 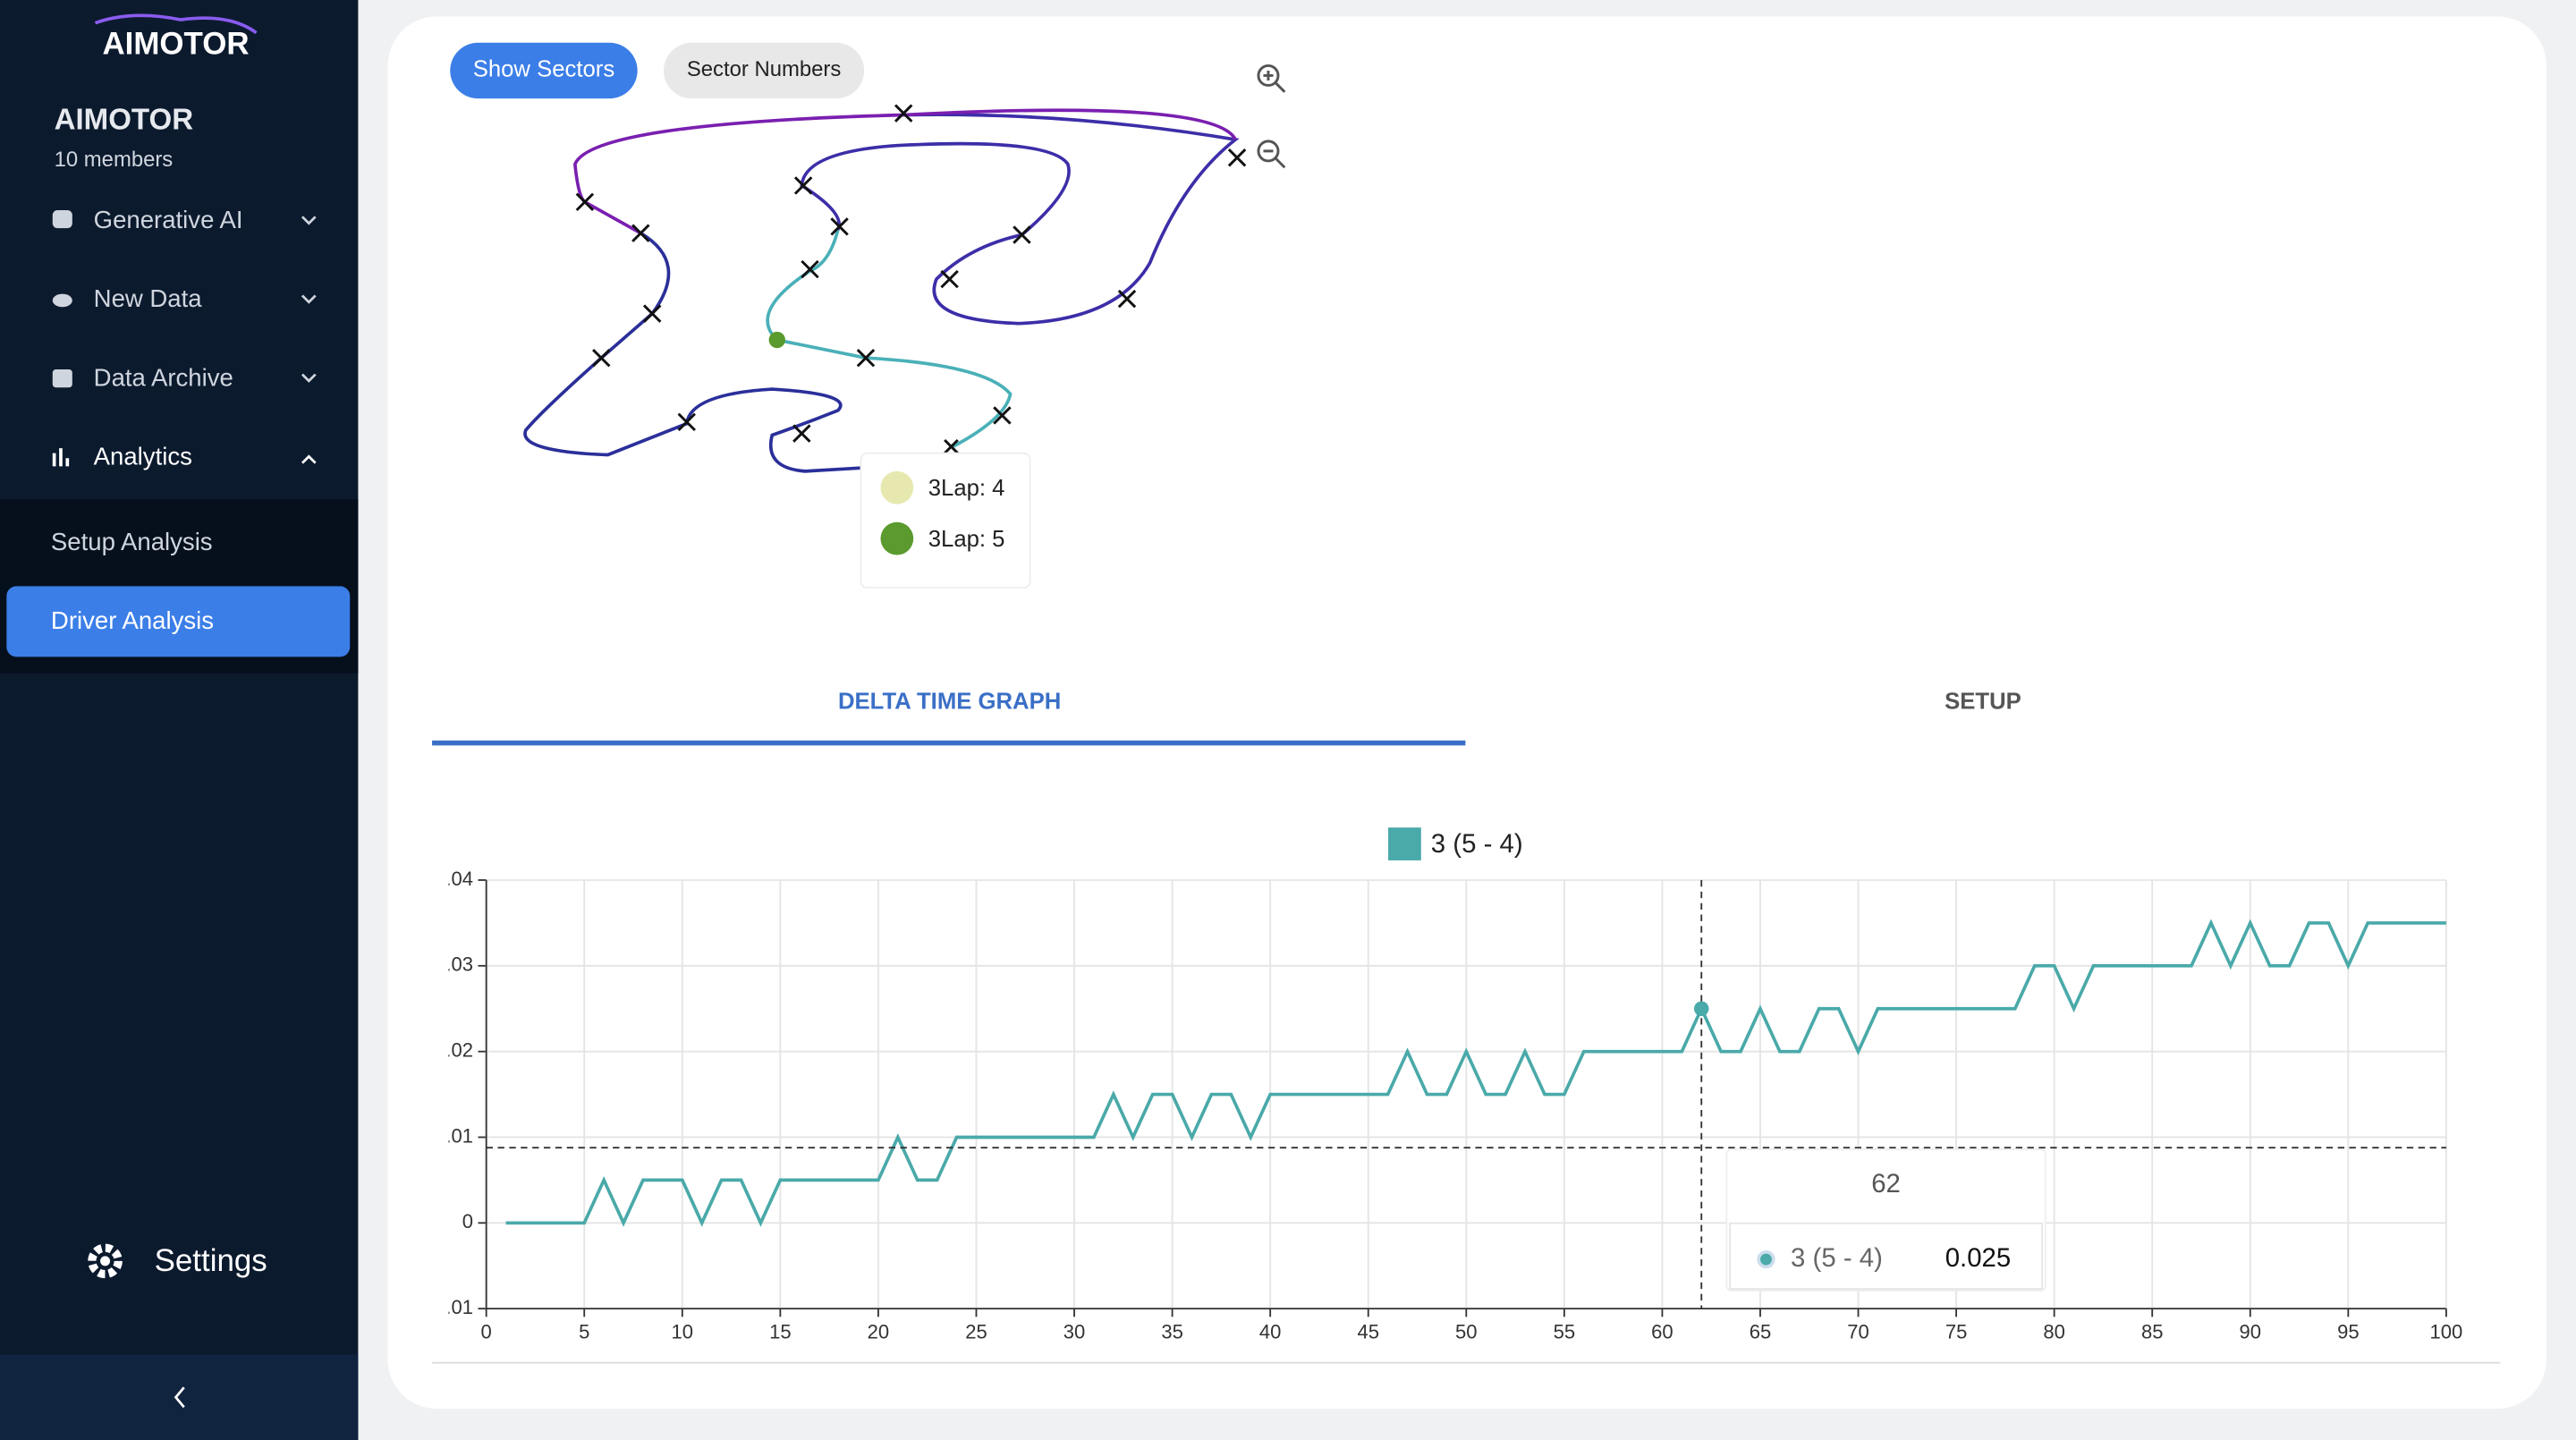 I want to click on logo: AIMOTOR, so click(x=175, y=44).